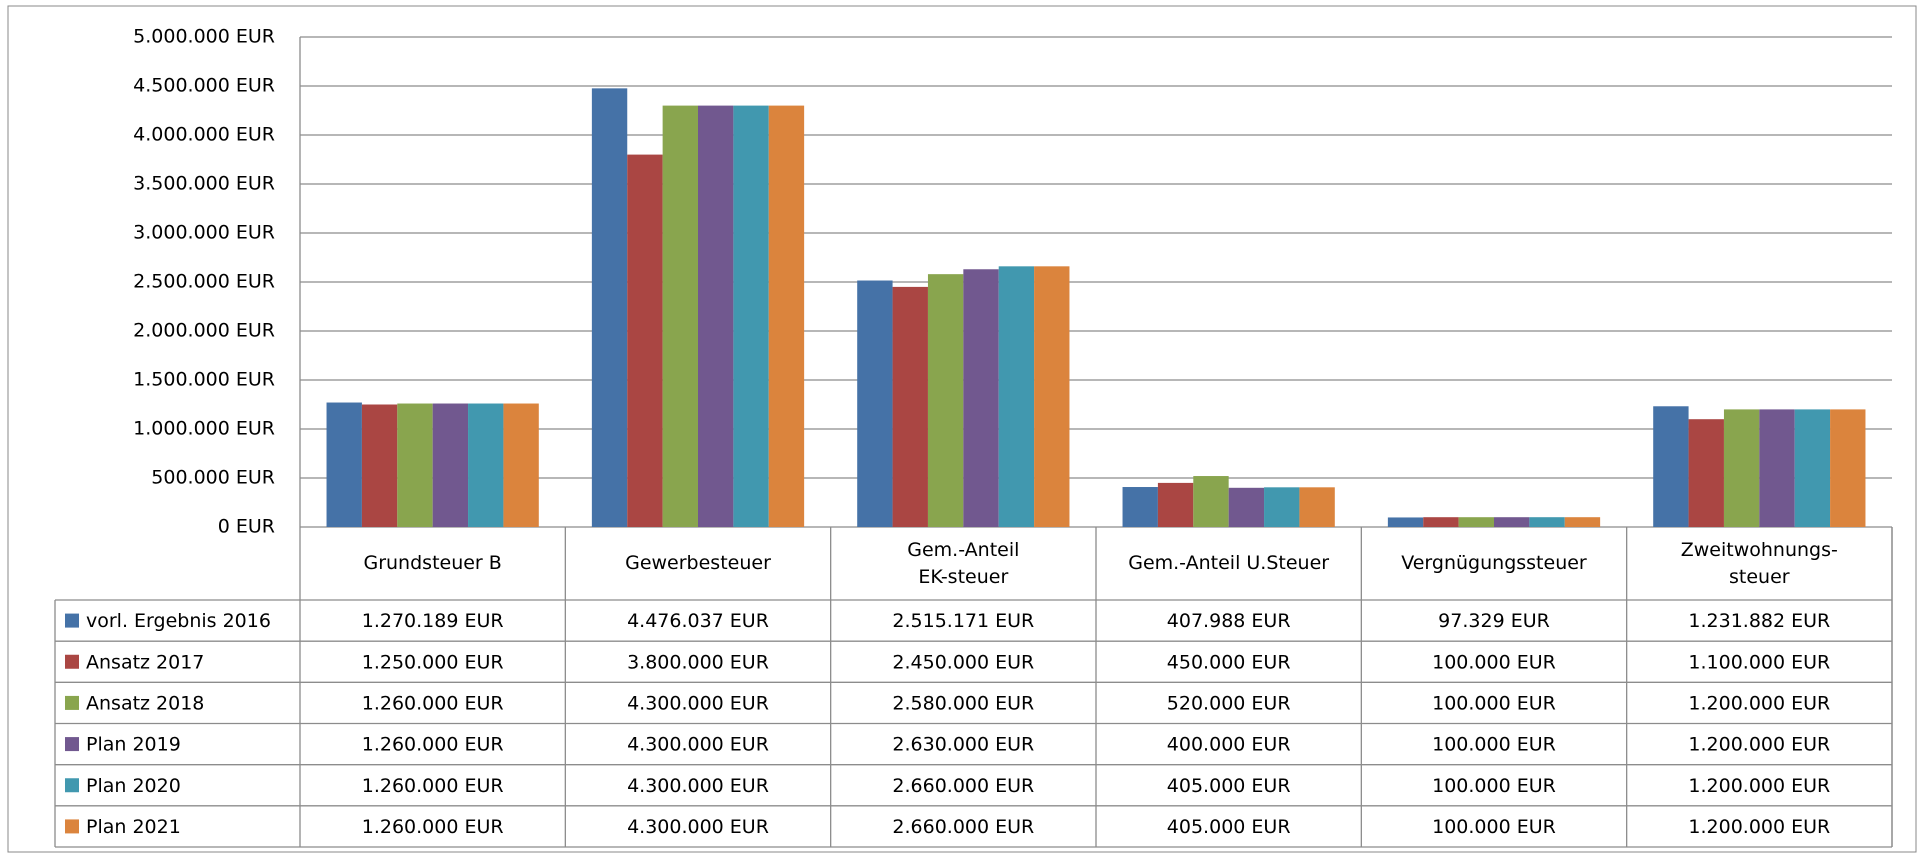 The image size is (1919, 856). What do you see at coordinates (204, 86) in the screenshot?
I see `y-tick-label: 4.500.000 EUR` at bounding box center [204, 86].